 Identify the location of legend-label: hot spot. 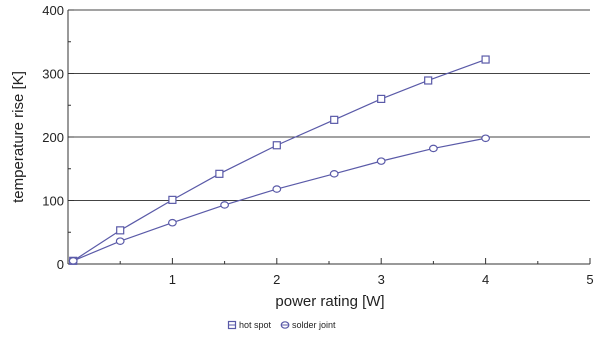
(255, 325).